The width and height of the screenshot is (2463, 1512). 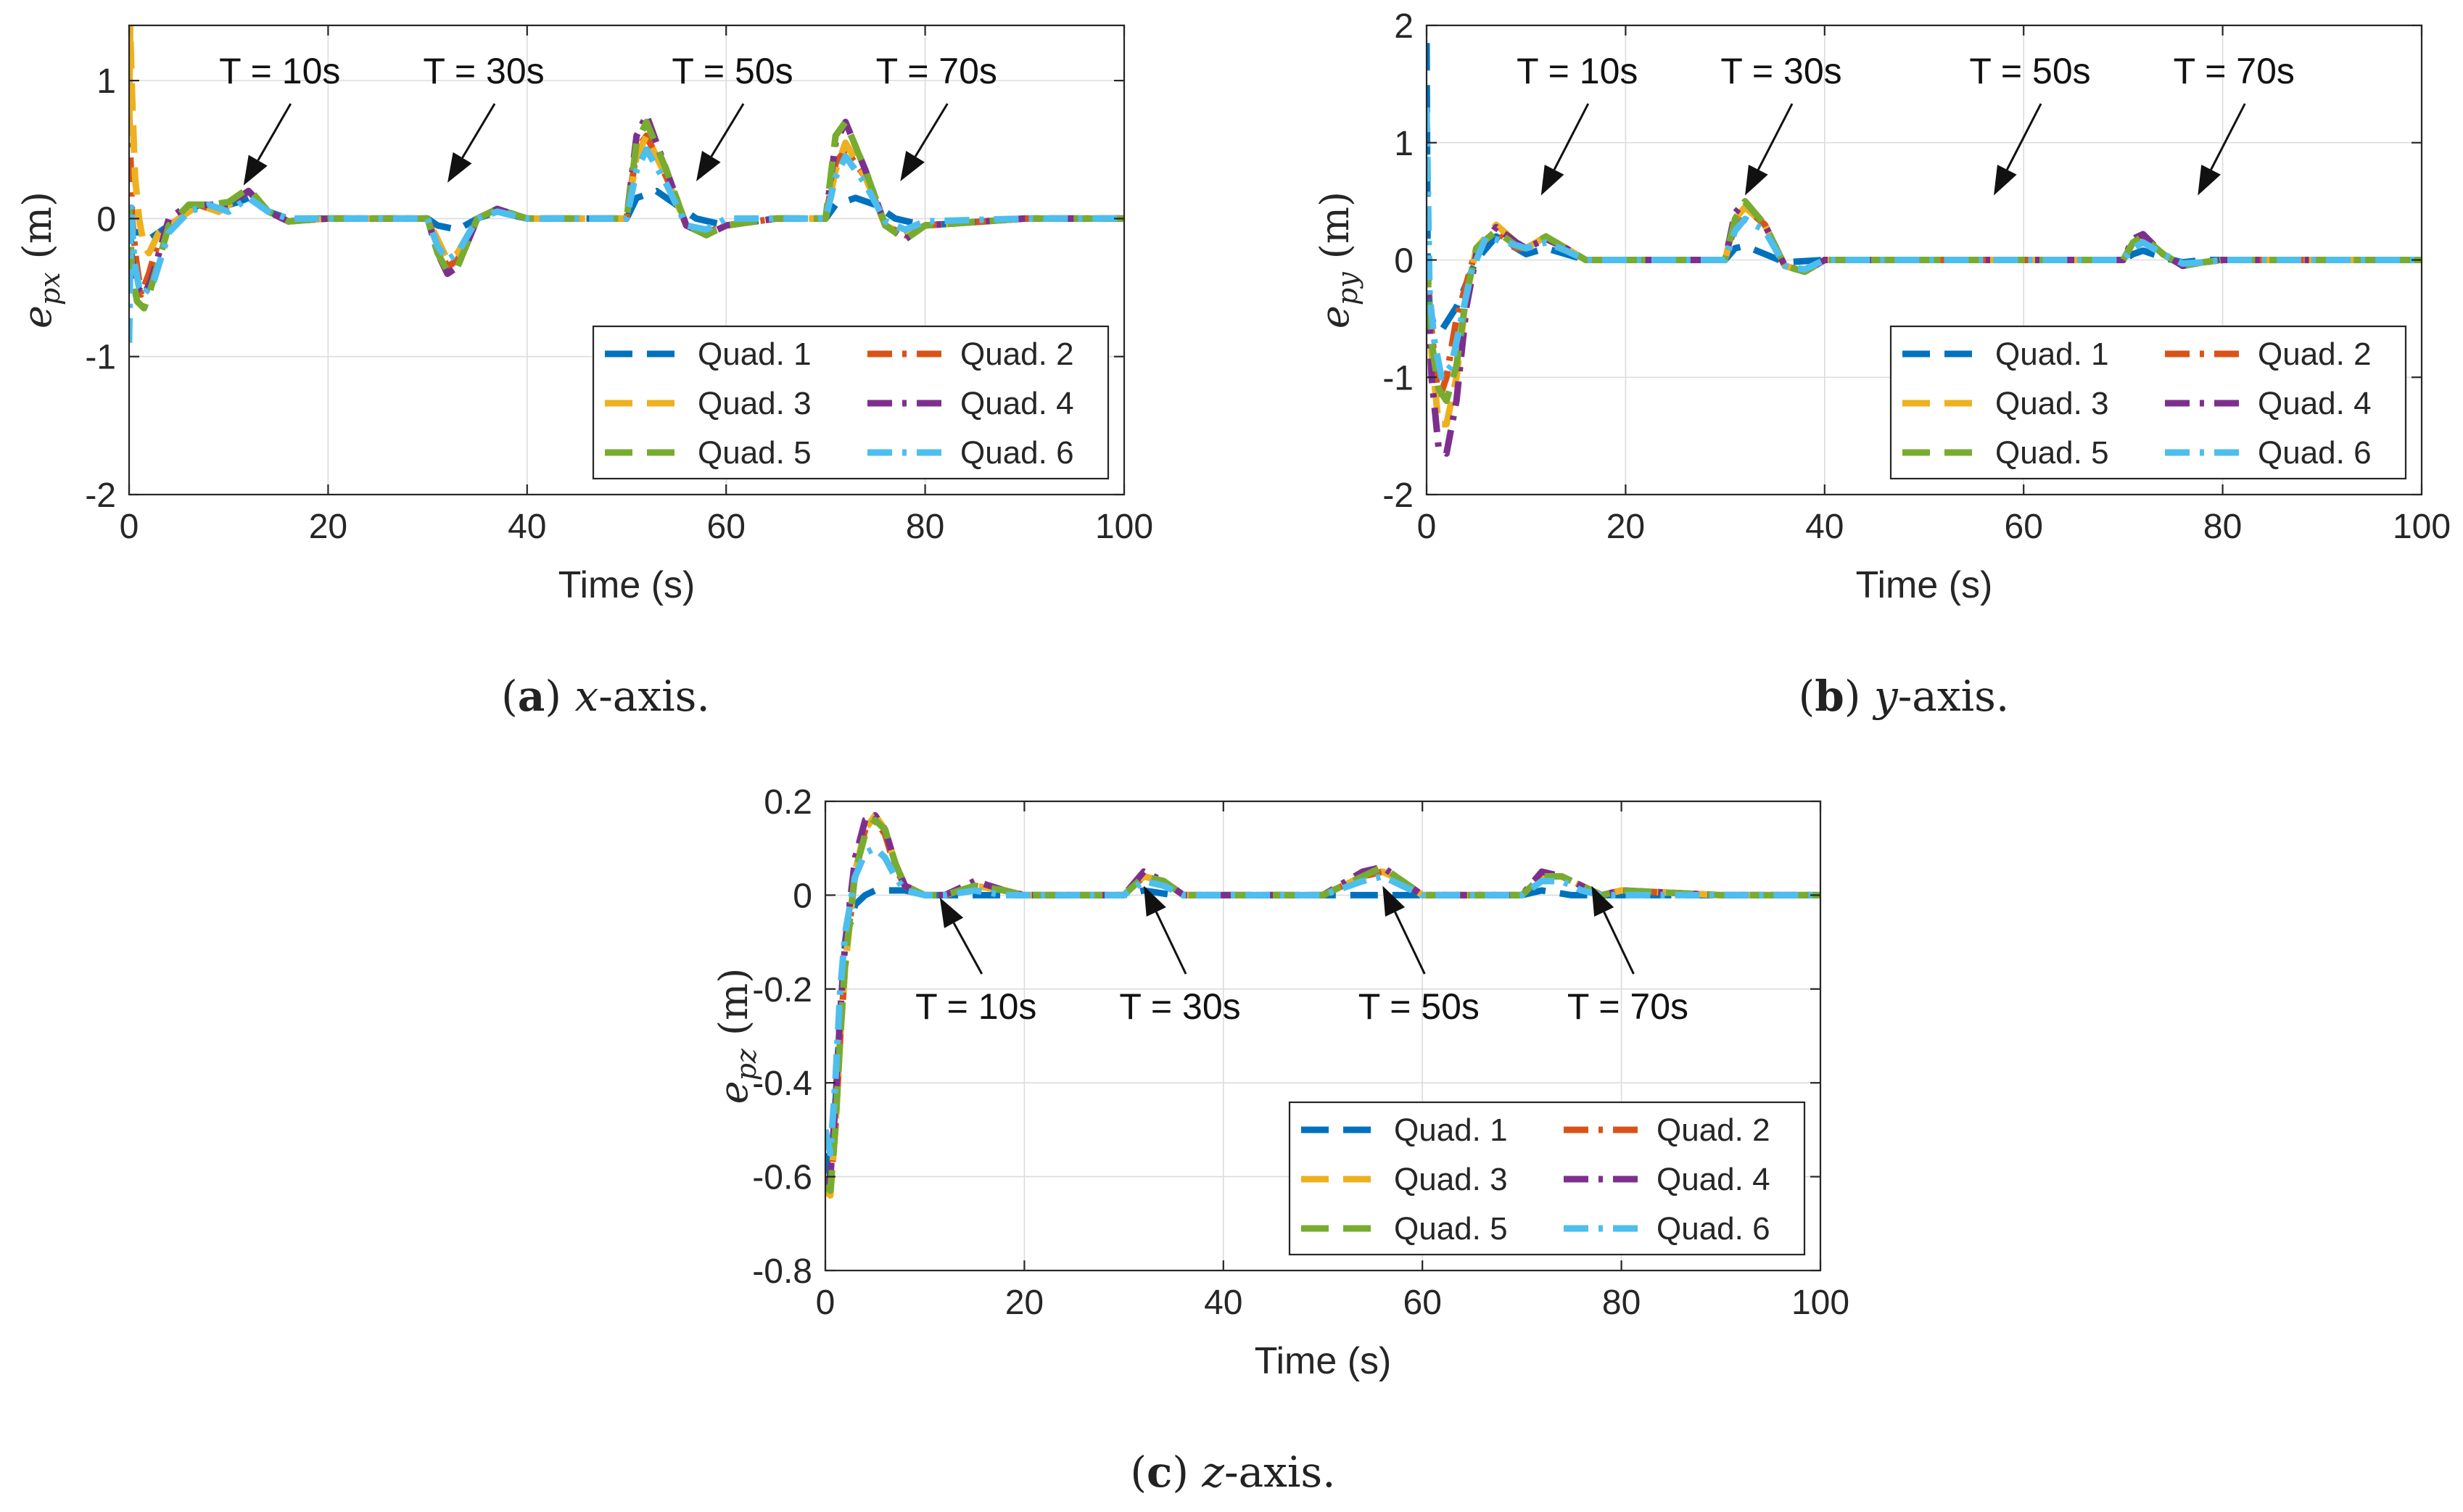 What do you see at coordinates (782, 1271) in the screenshot?
I see `y-tick-label: -0.8` at bounding box center [782, 1271].